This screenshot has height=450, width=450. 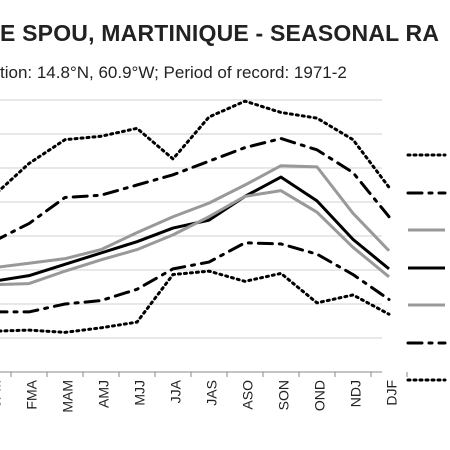 What do you see at coordinates (2, 393) in the screenshot?
I see `x-tick-label: JFM` at bounding box center [2, 393].